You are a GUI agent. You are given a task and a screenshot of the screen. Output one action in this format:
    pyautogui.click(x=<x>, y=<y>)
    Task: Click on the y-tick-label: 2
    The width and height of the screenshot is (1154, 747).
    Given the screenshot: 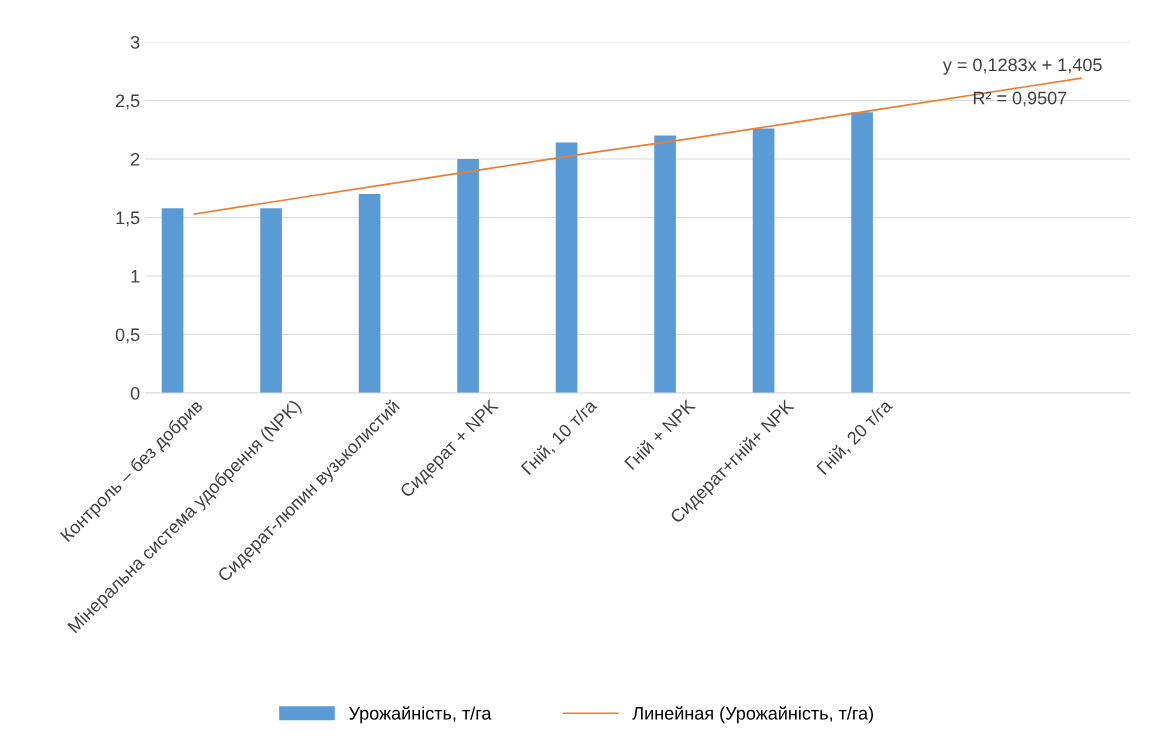 What is the action you would take?
    pyautogui.click(x=135, y=159)
    